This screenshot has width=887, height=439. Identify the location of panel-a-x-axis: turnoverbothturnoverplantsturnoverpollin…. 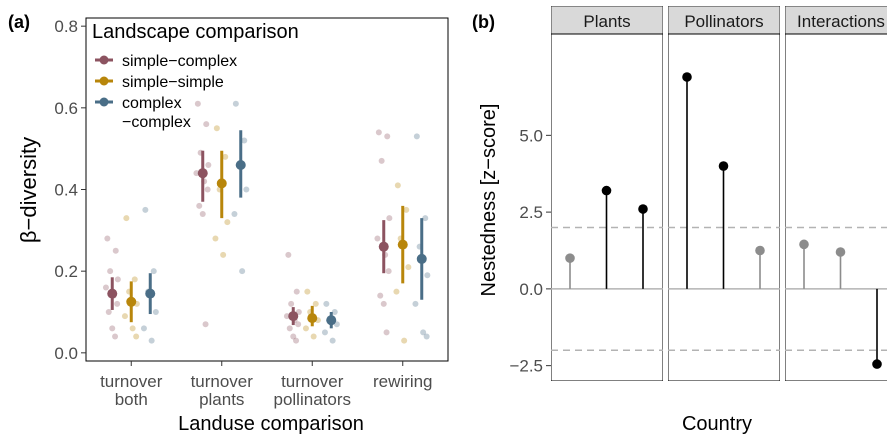
(266, 385).